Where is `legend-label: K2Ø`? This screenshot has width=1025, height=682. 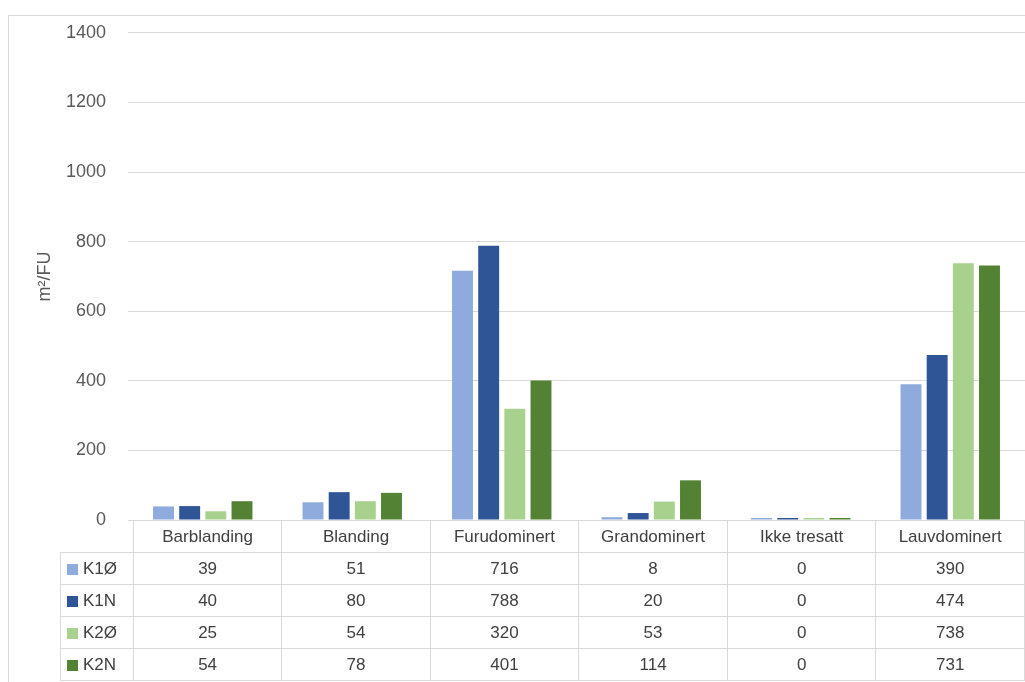 legend-label: K2Ø is located at coordinates (97, 632).